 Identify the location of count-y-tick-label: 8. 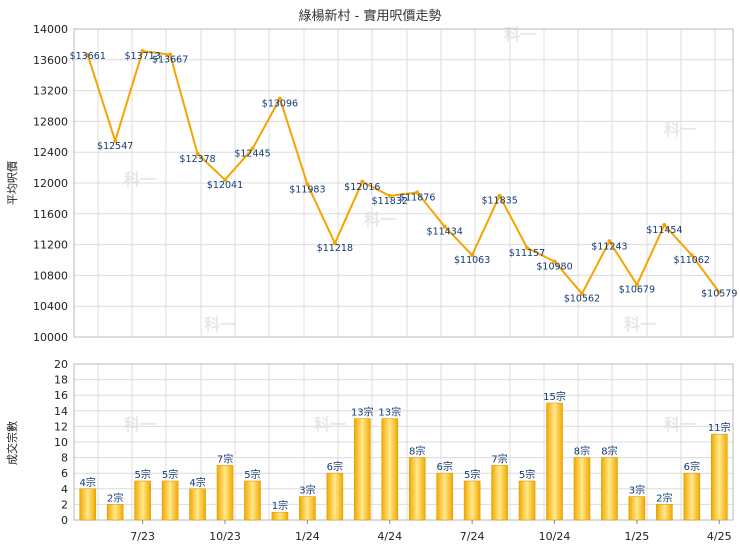
(64, 458).